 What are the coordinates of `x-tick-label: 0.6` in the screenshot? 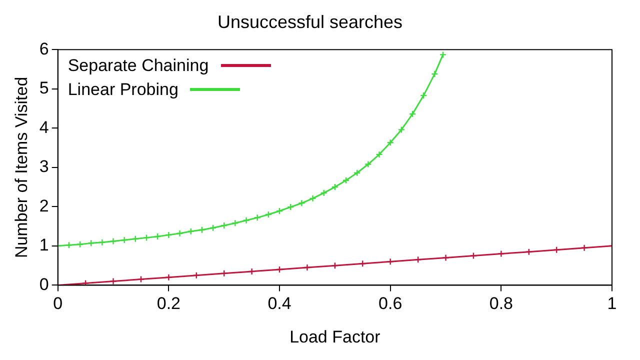 It's located at (390, 304).